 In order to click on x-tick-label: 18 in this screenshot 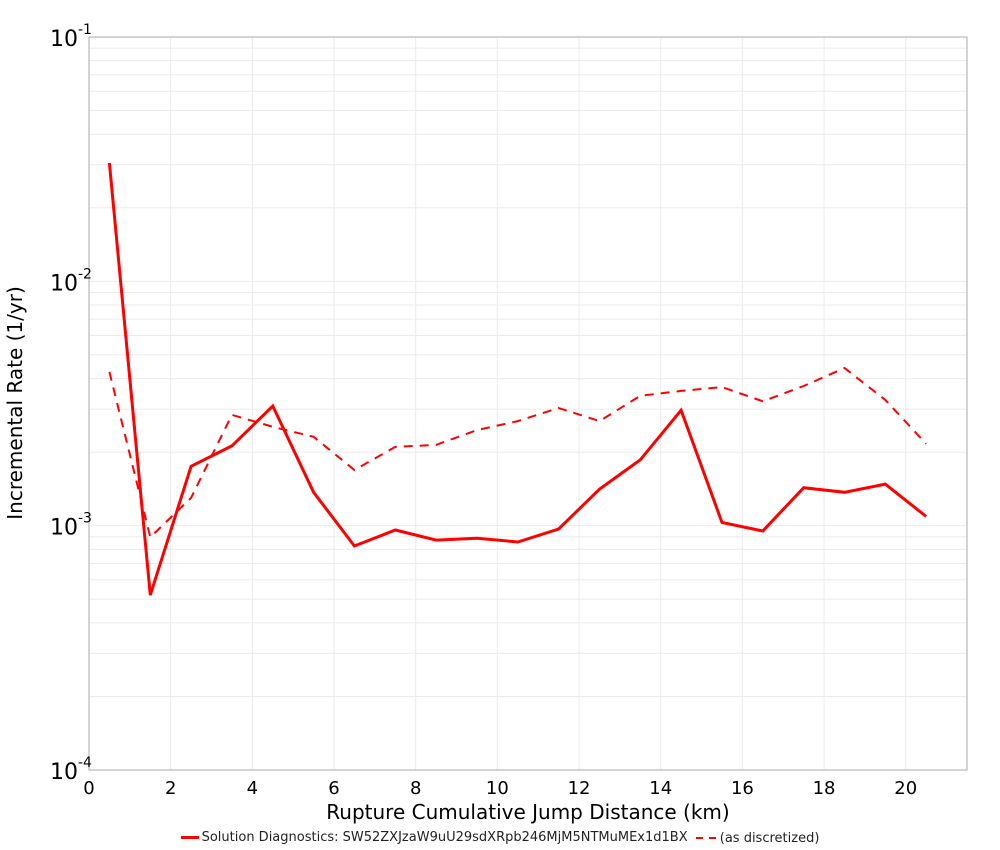, I will do `click(824, 788)`.